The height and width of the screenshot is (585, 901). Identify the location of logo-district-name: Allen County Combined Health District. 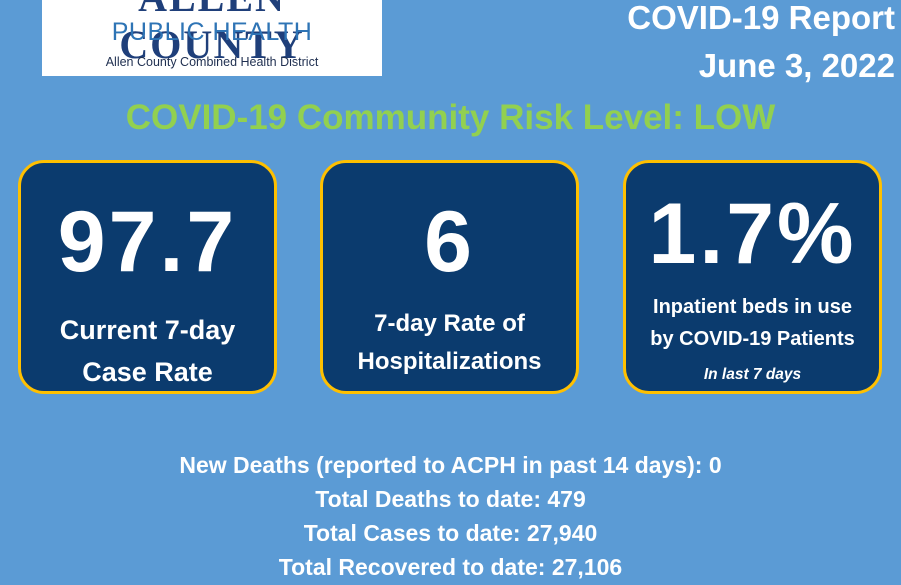
(212, 62).